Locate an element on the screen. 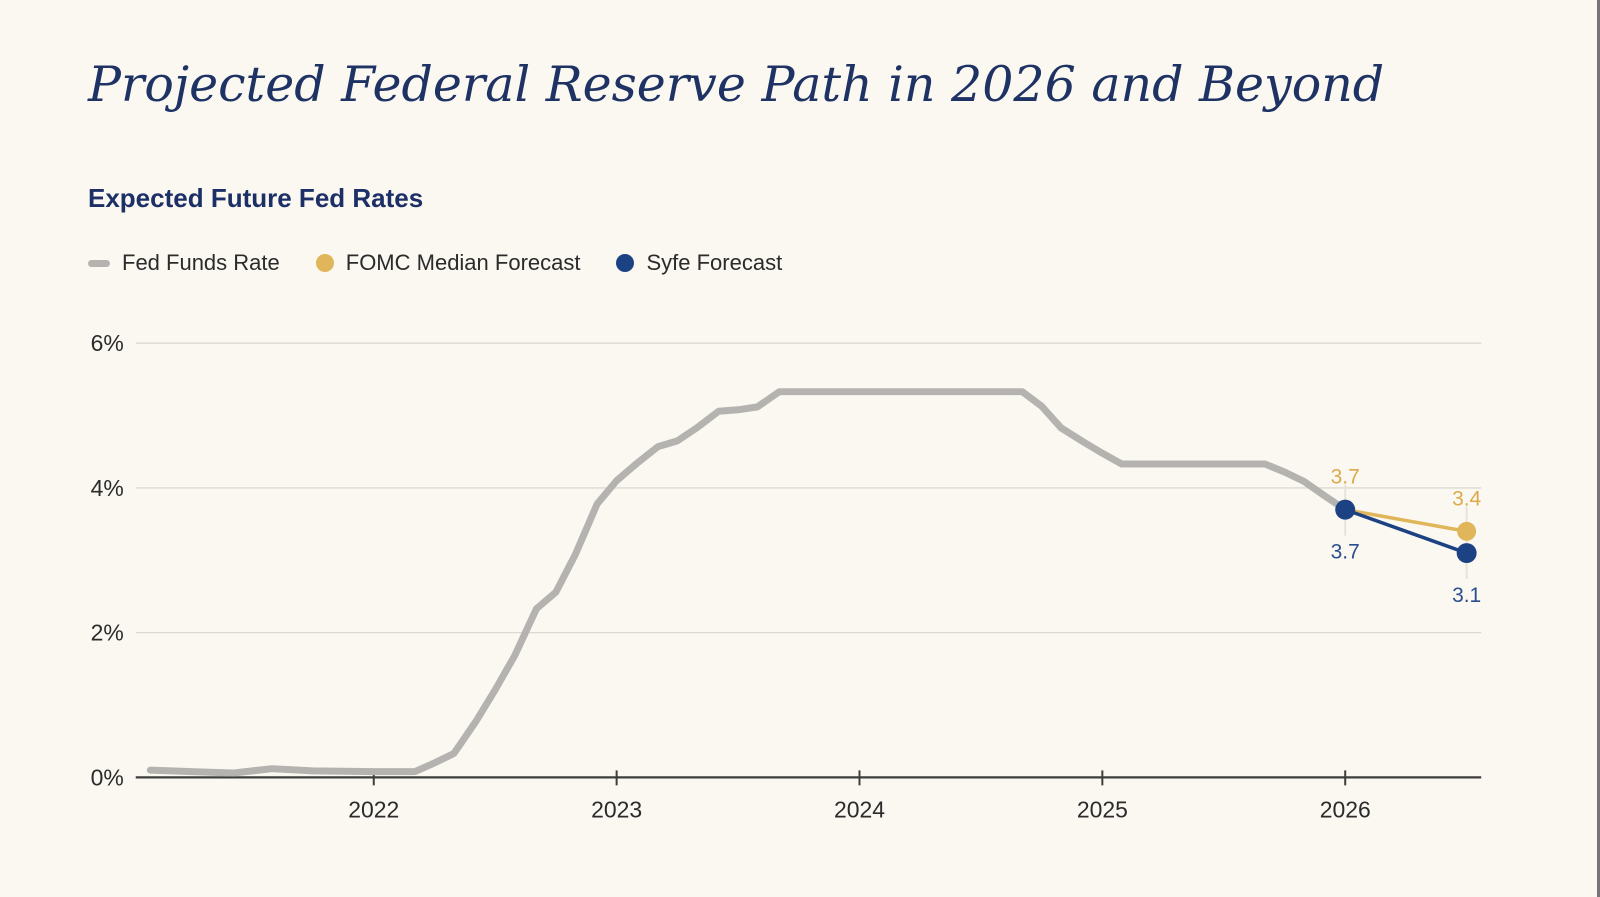  y-axis-tick-label: 0% is located at coordinates (107, 777).